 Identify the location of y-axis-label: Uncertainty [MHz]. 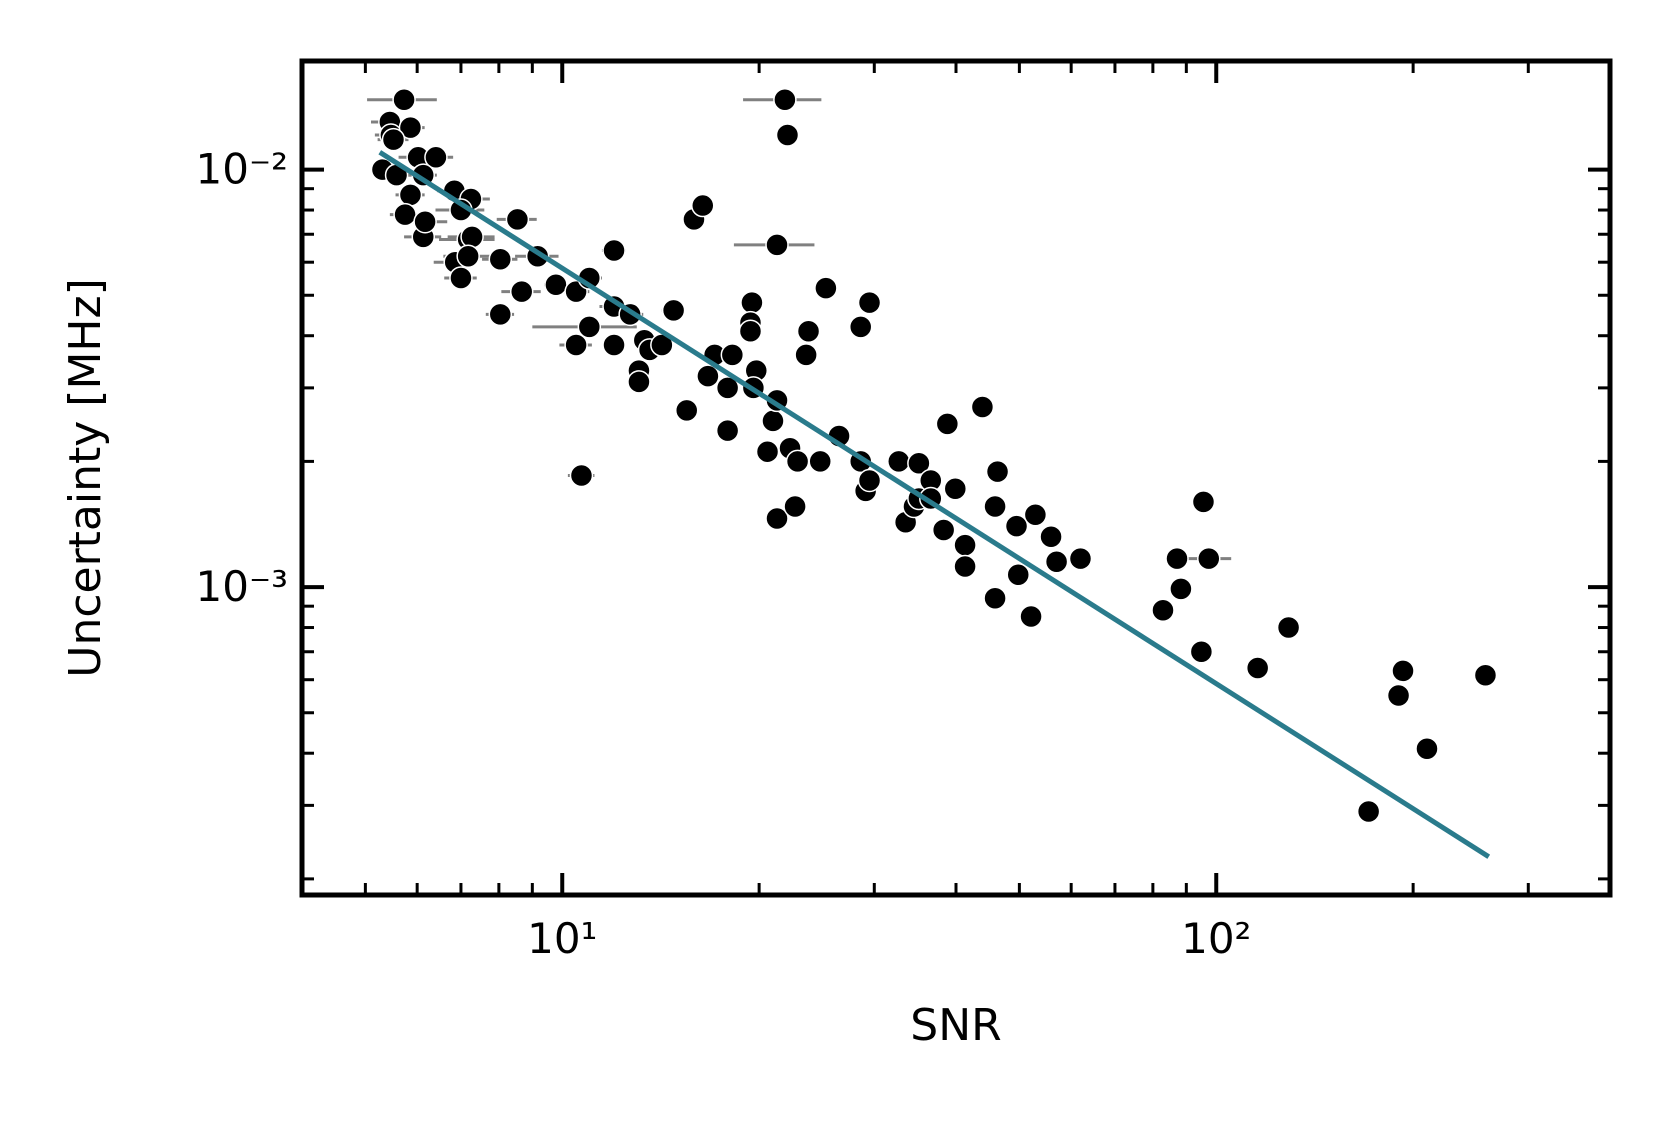
(85, 478).